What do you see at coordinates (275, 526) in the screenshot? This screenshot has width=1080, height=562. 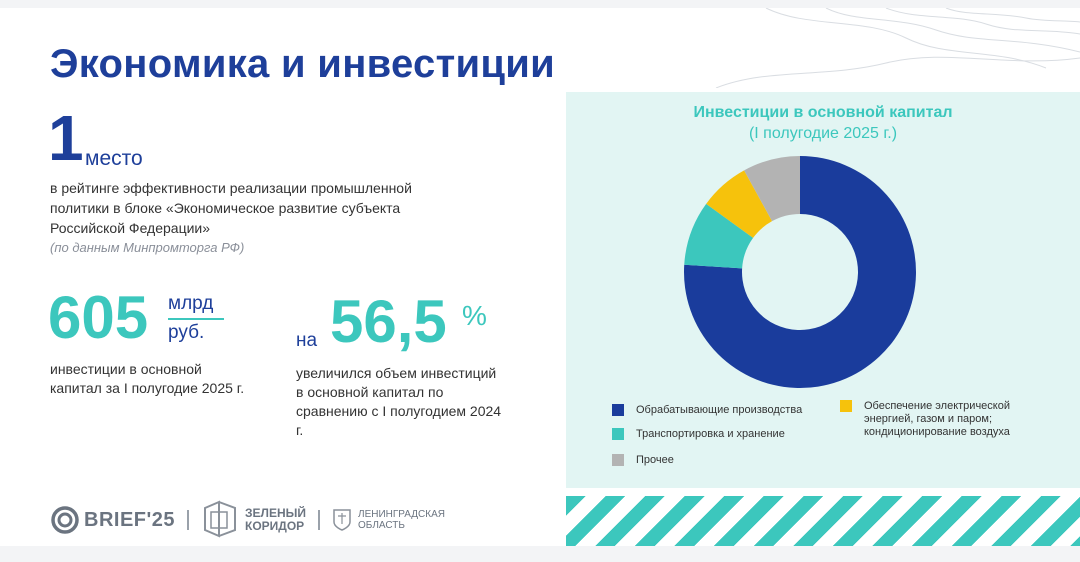 I see `green-corridor-line2: КОРИДОР` at bounding box center [275, 526].